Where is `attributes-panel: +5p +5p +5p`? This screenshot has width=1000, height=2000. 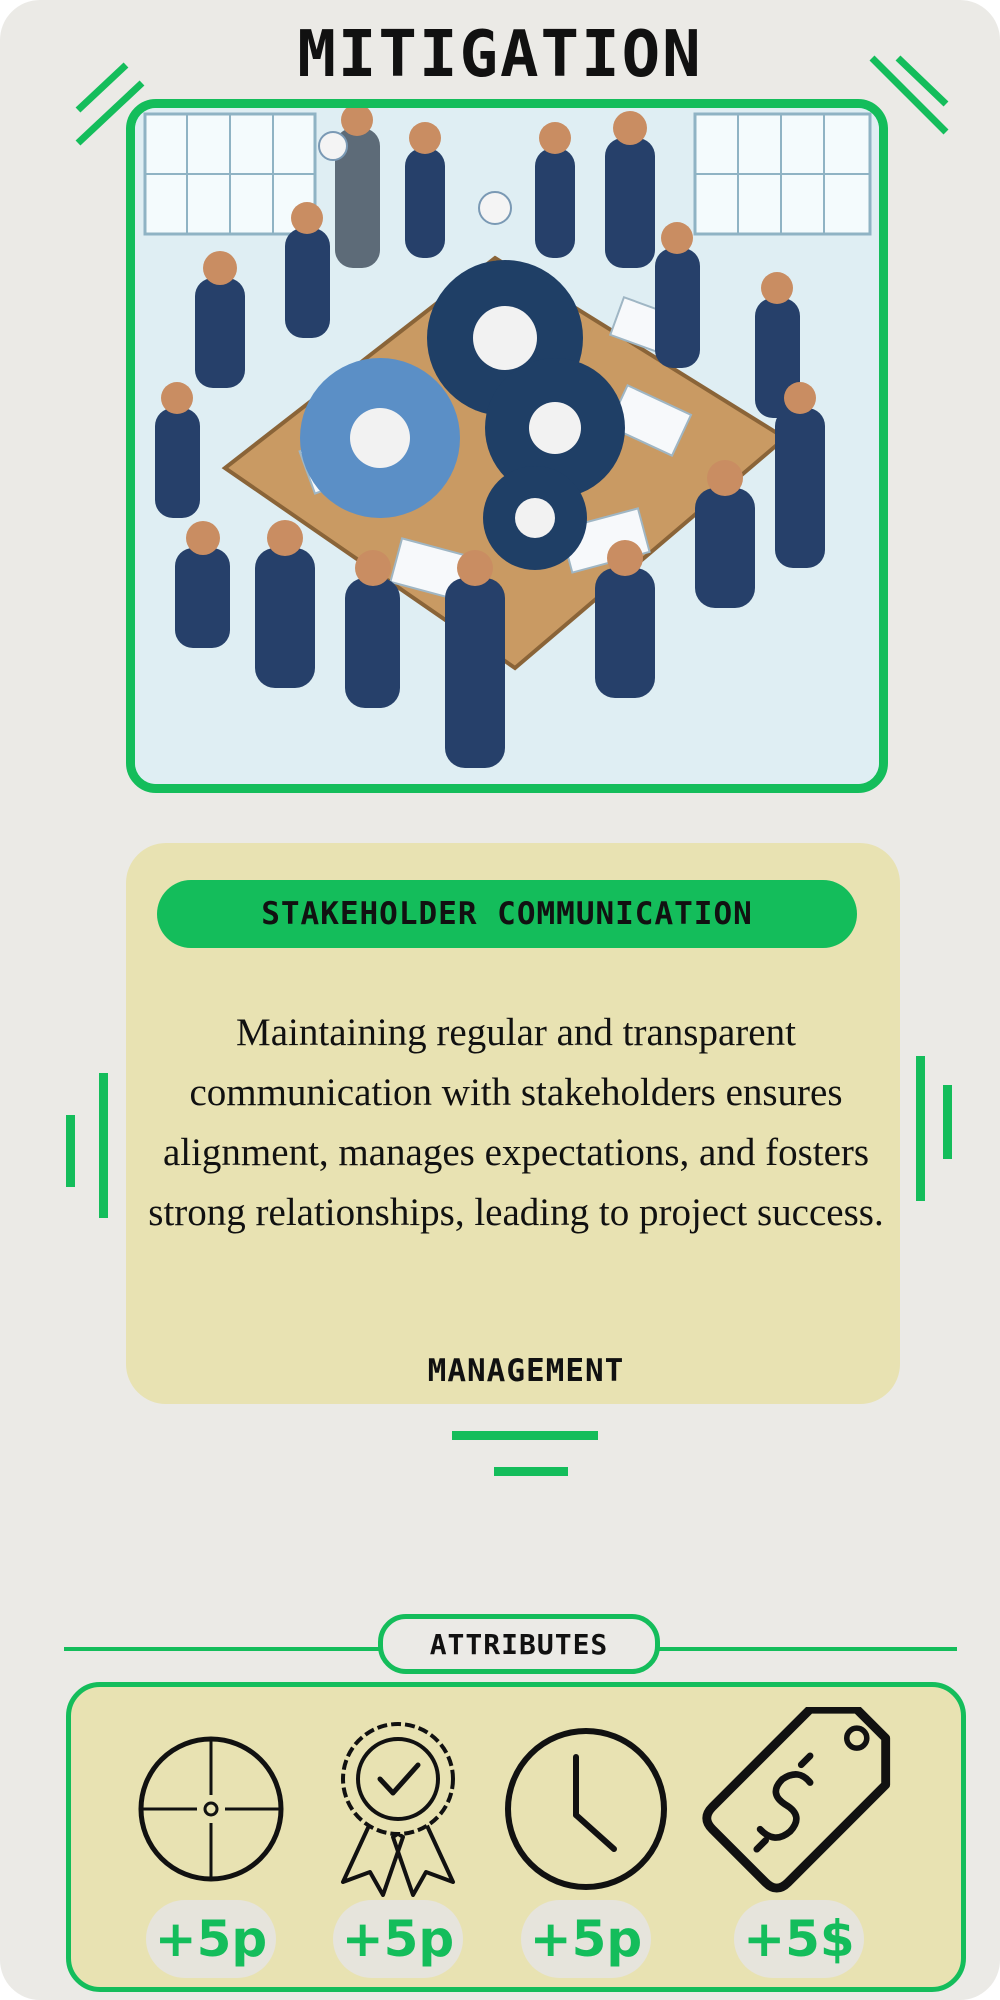 attributes-panel: +5p +5p +5p is located at coordinates (516, 1837).